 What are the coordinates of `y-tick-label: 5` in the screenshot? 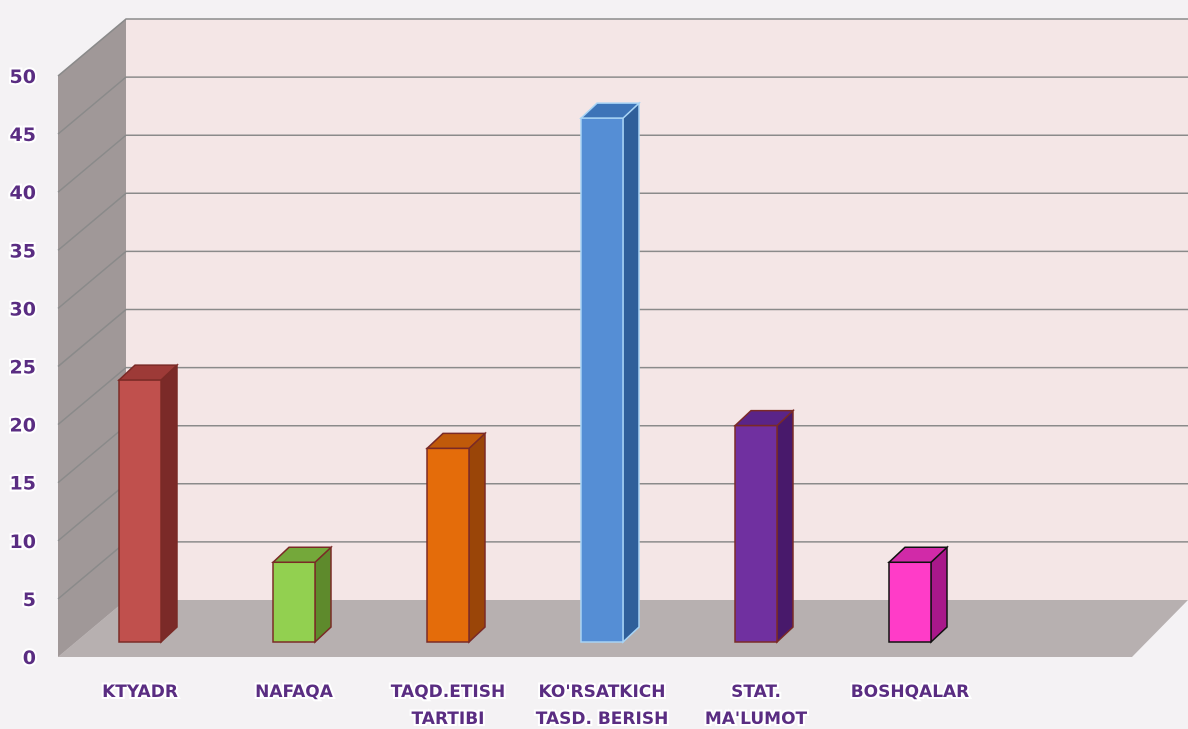 It's located at (29, 600).